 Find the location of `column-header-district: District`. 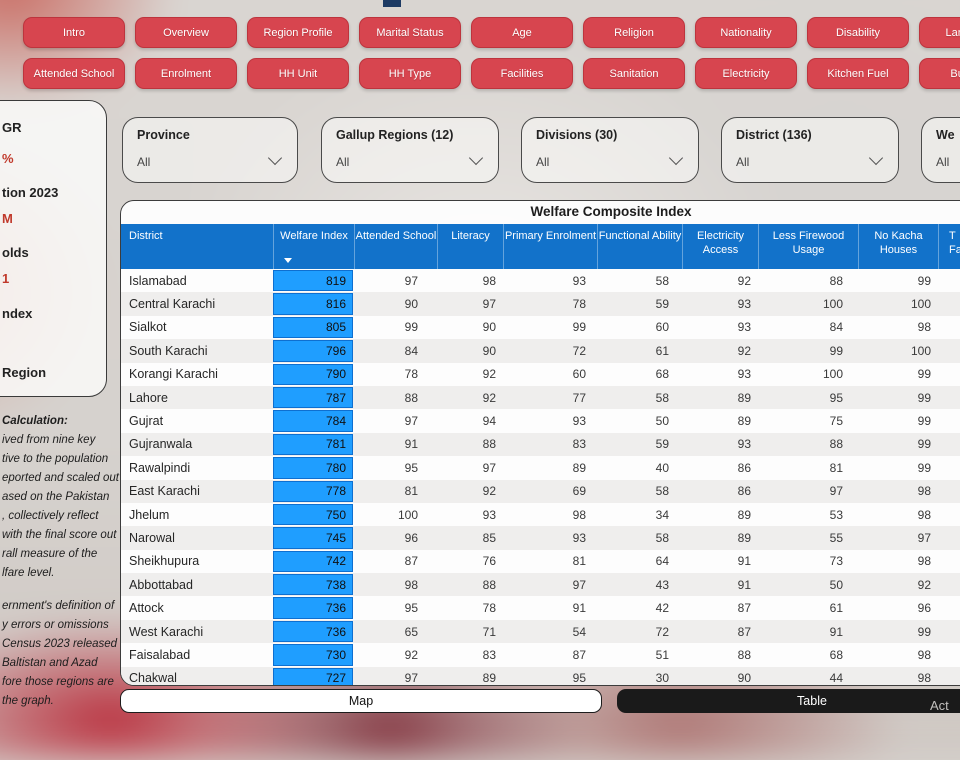

column-header-district: District is located at coordinates (197, 246).